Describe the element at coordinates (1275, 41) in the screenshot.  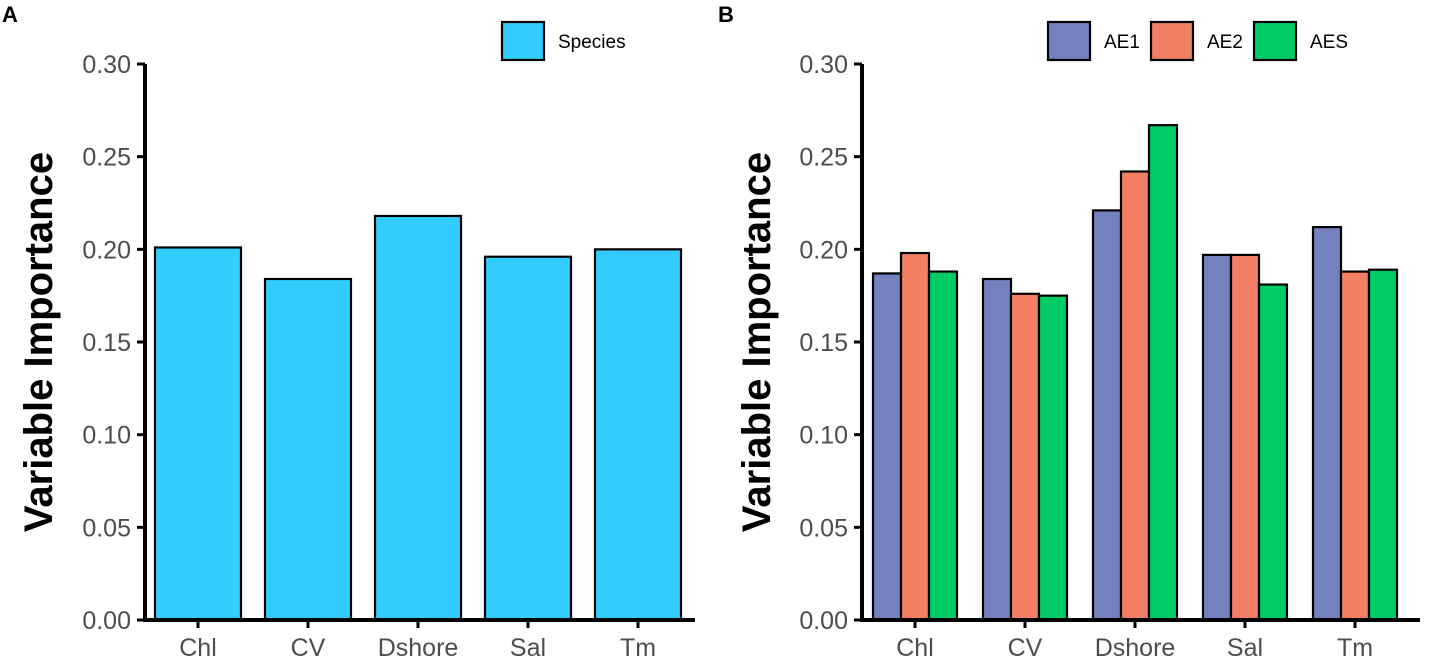
I see `panel-b-legend-key-aes` at that location.